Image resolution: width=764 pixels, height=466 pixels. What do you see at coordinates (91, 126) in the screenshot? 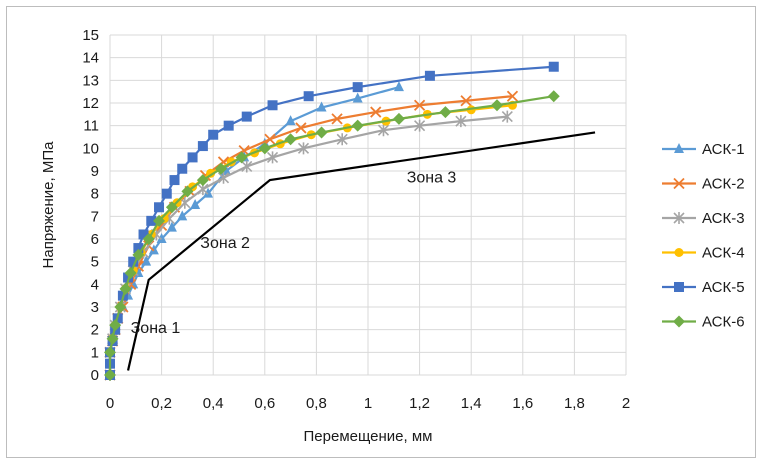
I see `y-tick-label: 11` at bounding box center [91, 126].